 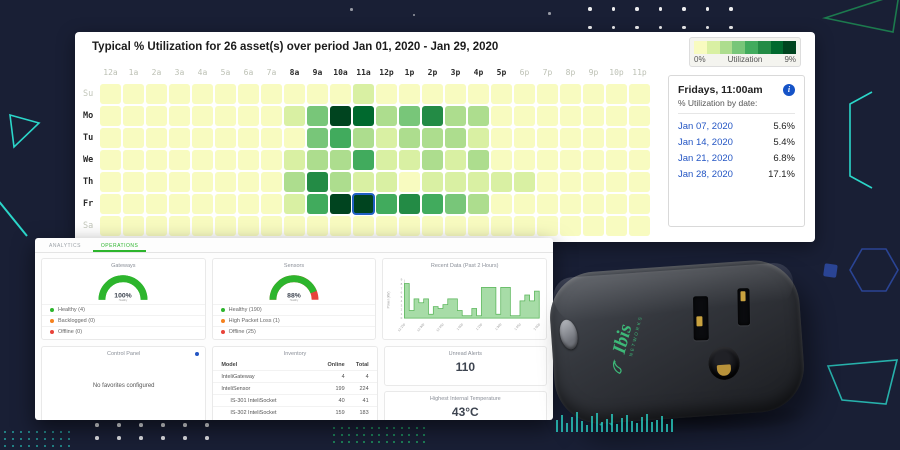 What do you see at coordinates (705, 174) in the screenshot?
I see `date-link: Jan 28, 2020` at bounding box center [705, 174].